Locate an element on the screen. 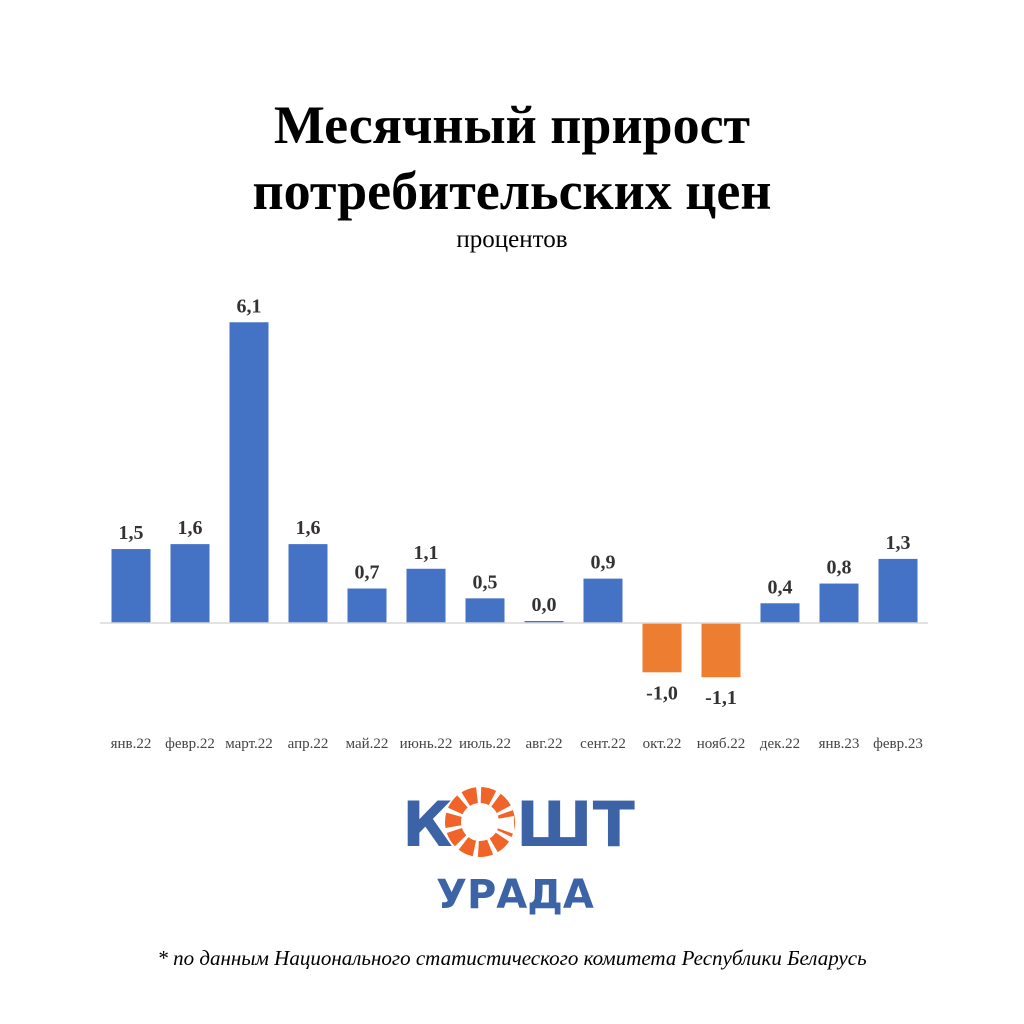  x-tick-label: дек.22 is located at coordinates (780, 744).